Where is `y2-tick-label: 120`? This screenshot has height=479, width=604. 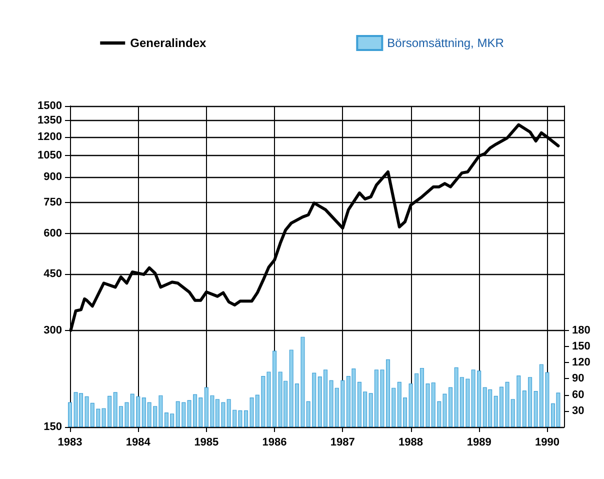
y2-tick-label: 120 is located at coordinates (581, 362).